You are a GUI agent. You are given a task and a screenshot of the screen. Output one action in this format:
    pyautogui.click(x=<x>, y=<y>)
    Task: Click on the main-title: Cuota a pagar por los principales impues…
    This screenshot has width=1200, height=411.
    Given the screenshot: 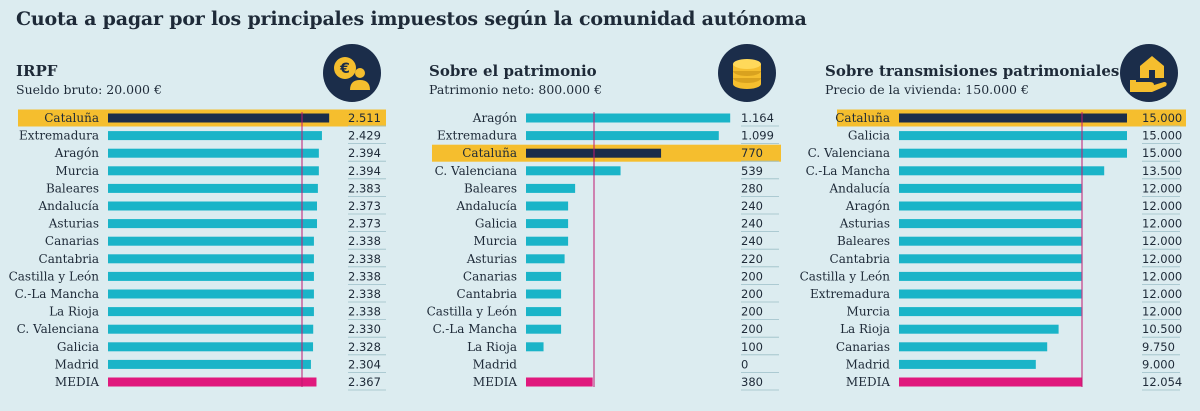 What is the action you would take?
    pyautogui.click(x=411, y=19)
    